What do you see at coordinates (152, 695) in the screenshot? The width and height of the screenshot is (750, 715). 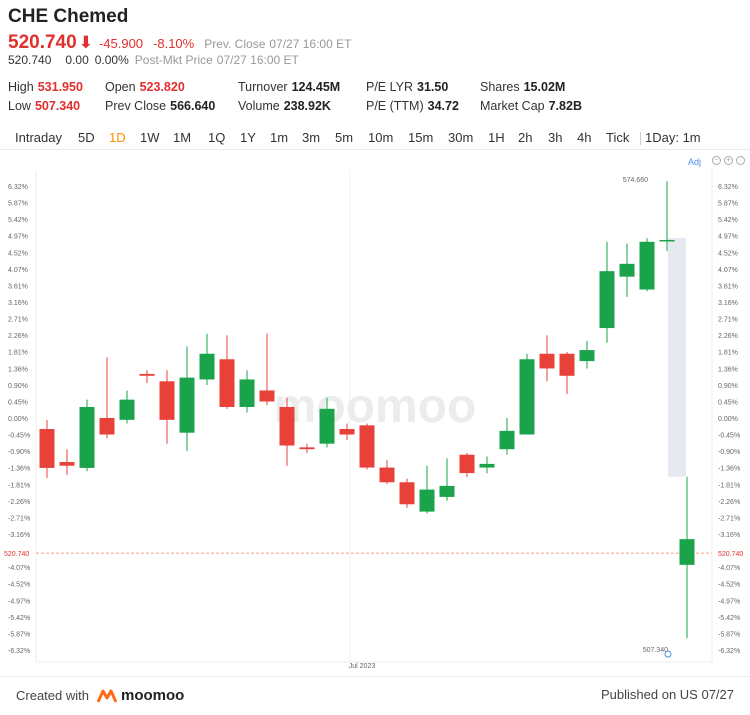 I see `brand-name: moomoo` at bounding box center [152, 695].